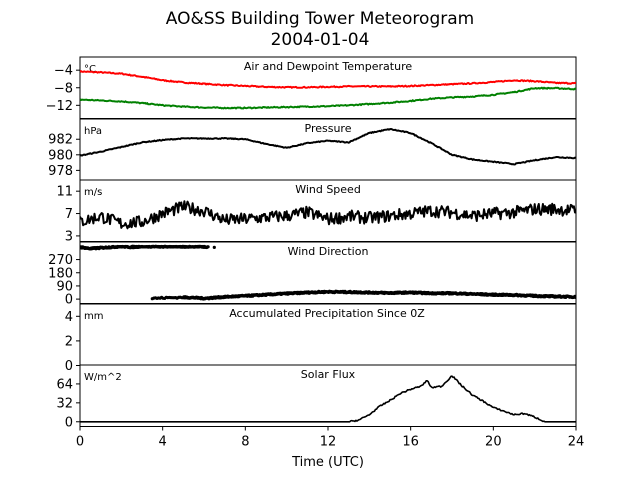  Describe the element at coordinates (69, 236) in the screenshot. I see `y-tick-label: 3` at that location.